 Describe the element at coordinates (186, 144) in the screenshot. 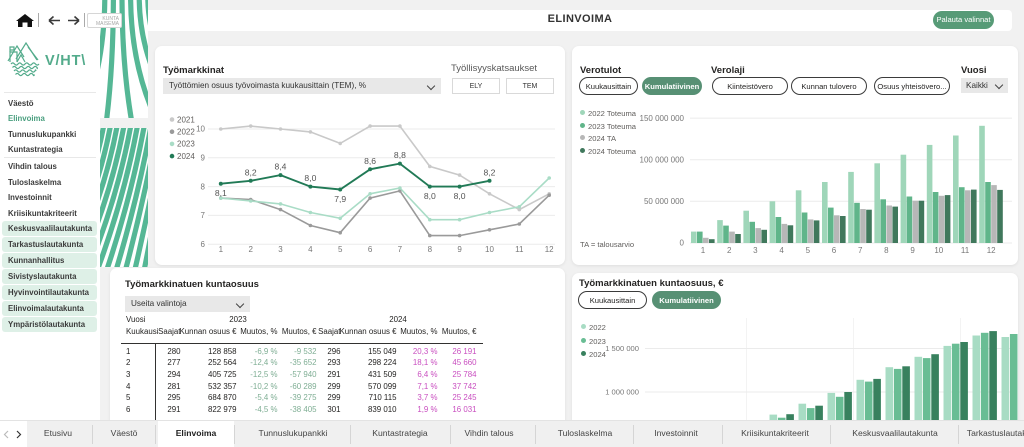

I see `svg-text: 2023` at that location.